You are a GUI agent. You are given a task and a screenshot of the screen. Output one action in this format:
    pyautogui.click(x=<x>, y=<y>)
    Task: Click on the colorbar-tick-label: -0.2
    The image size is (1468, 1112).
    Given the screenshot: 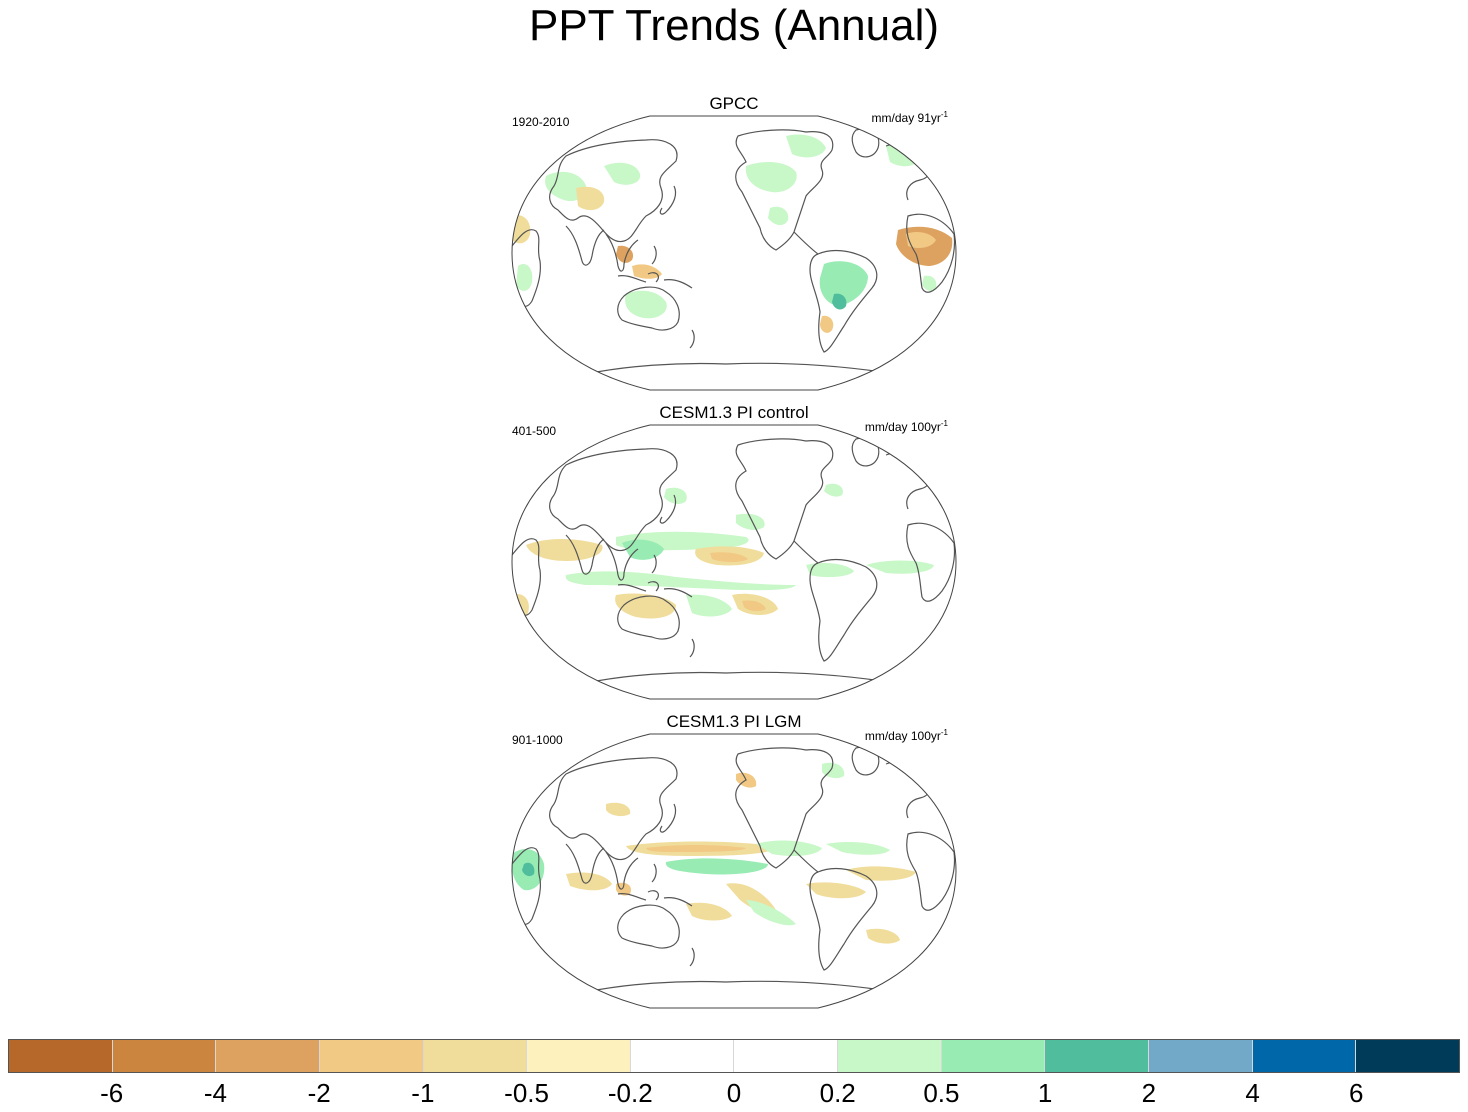 What is the action you would take?
    pyautogui.click(x=630, y=1093)
    